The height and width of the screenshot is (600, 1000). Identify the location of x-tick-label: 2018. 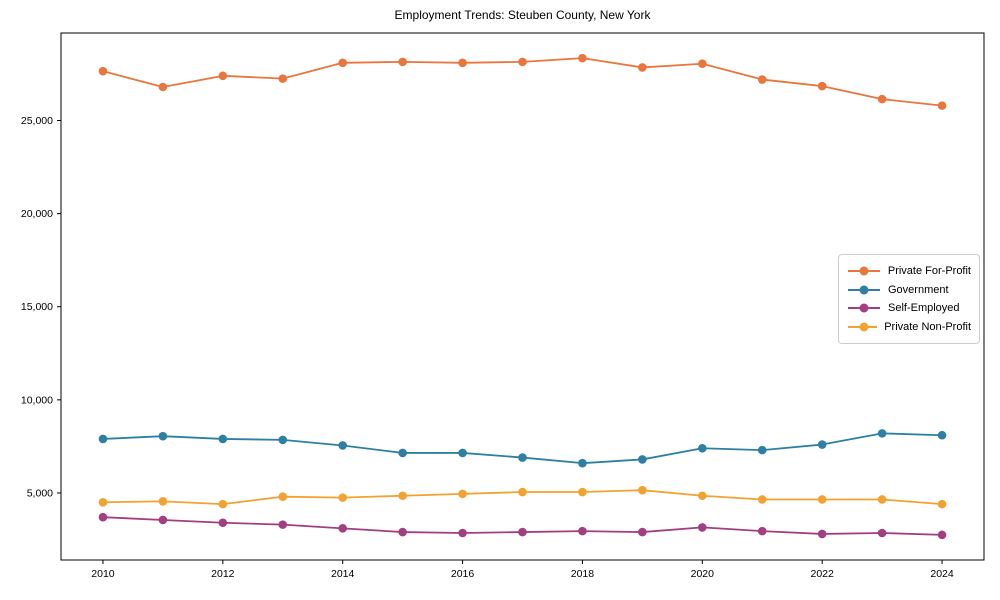
(583, 574).